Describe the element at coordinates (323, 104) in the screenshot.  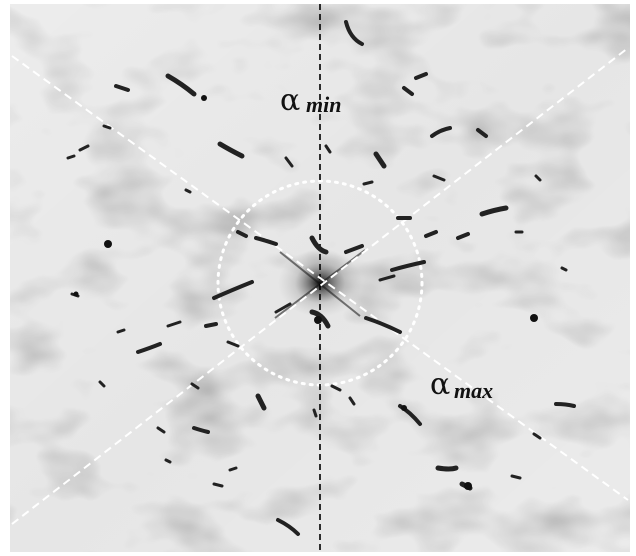
I see `alpha-min-subscript: min` at that location.